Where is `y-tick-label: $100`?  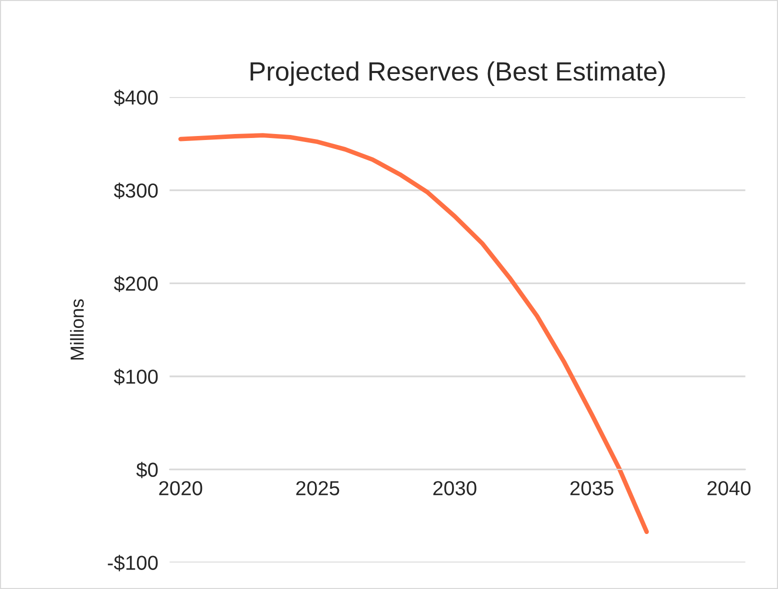
y-tick-label: $100 is located at coordinates (136, 377).